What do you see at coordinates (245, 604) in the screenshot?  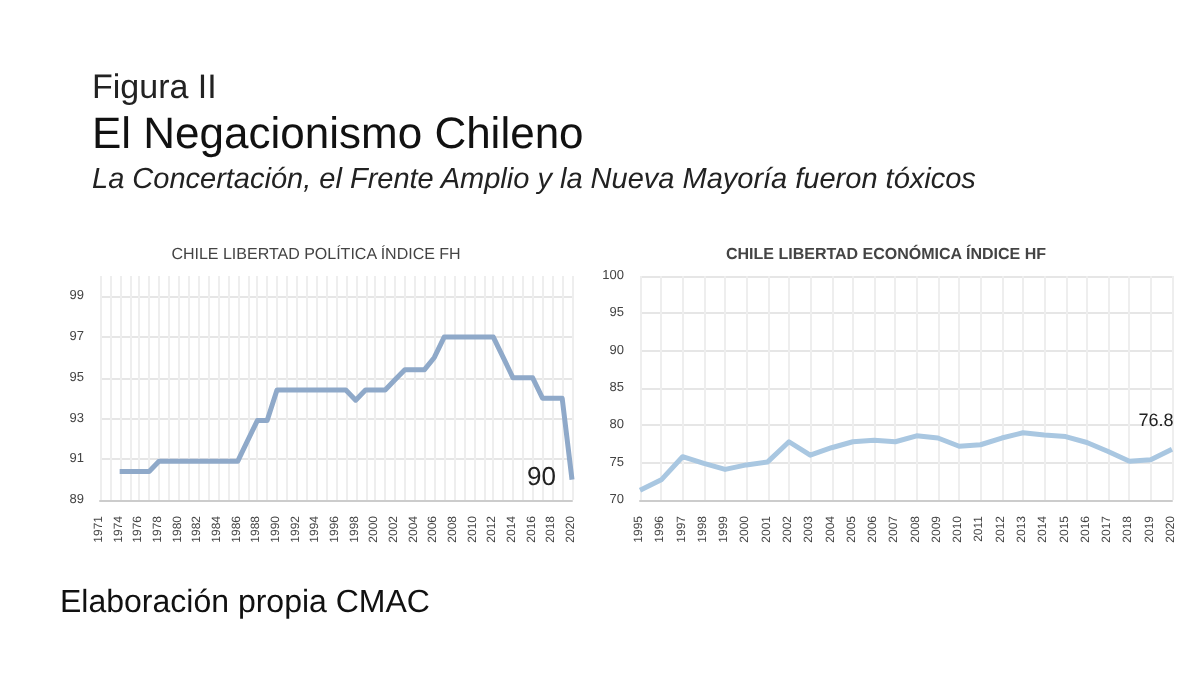 I see `text: Elaboración propia CMAC` at bounding box center [245, 604].